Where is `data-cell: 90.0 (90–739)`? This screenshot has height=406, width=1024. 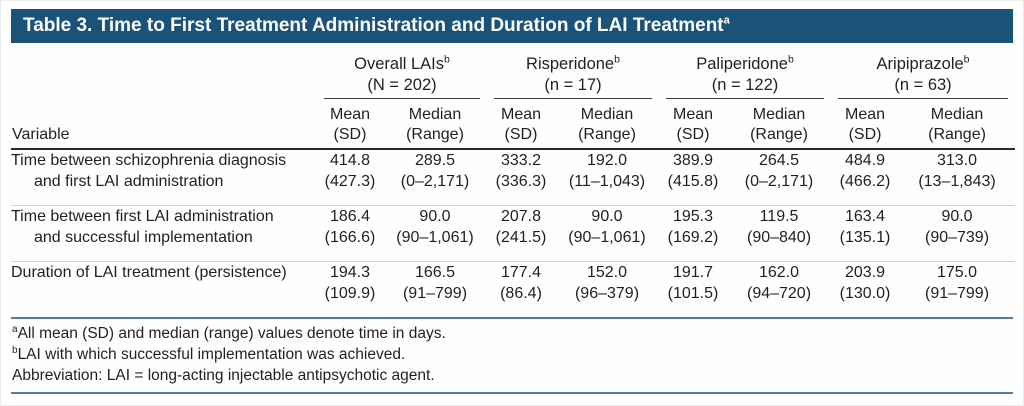 data-cell: 90.0 (90–739) is located at coordinates (957, 232).